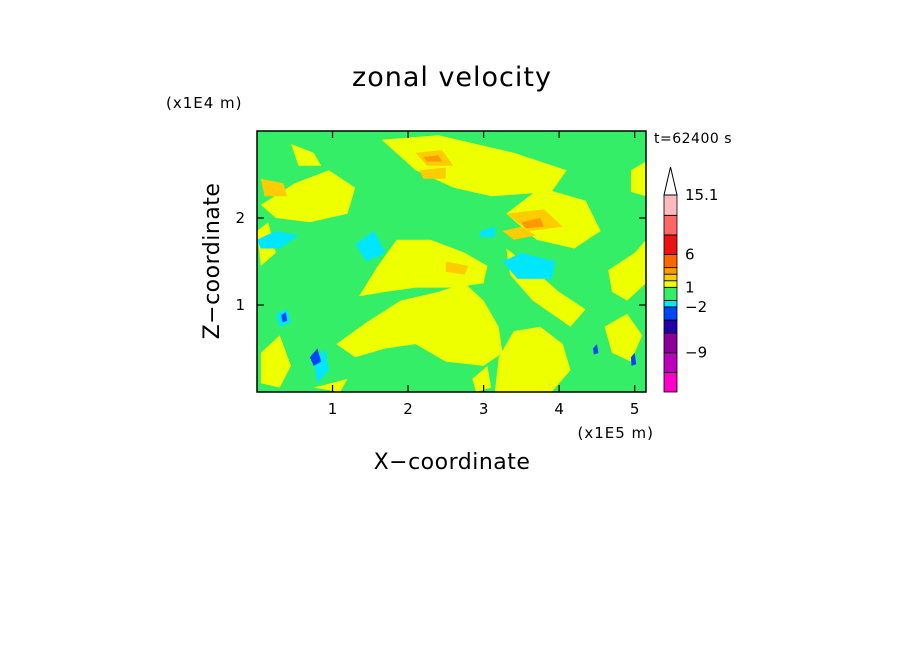 This screenshot has height=654, width=904. Describe the element at coordinates (452, 462) in the screenshot. I see `x-axis-label: X−coordinate` at that location.